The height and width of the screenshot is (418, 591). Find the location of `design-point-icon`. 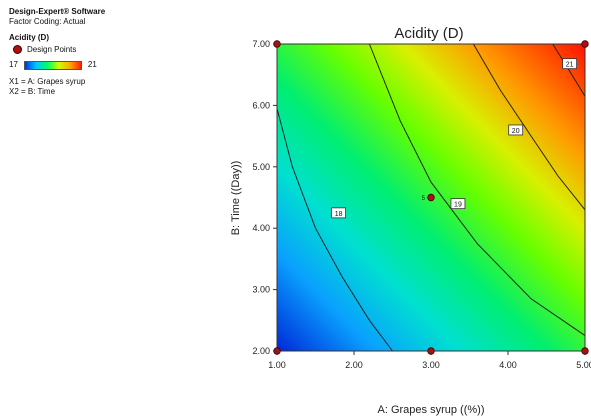

design-point-icon is located at coordinates (17, 49).